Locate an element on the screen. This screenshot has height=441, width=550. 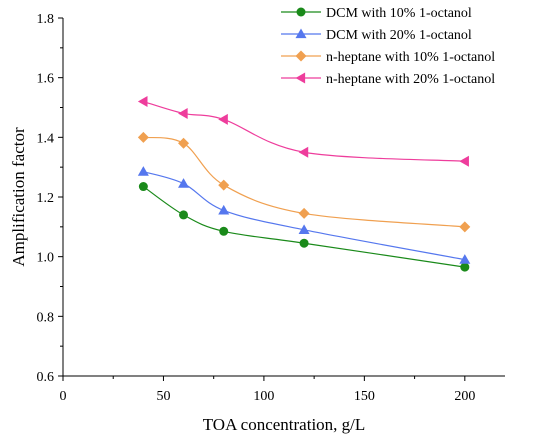
x-tick-label: 100 is located at coordinates (263, 396).